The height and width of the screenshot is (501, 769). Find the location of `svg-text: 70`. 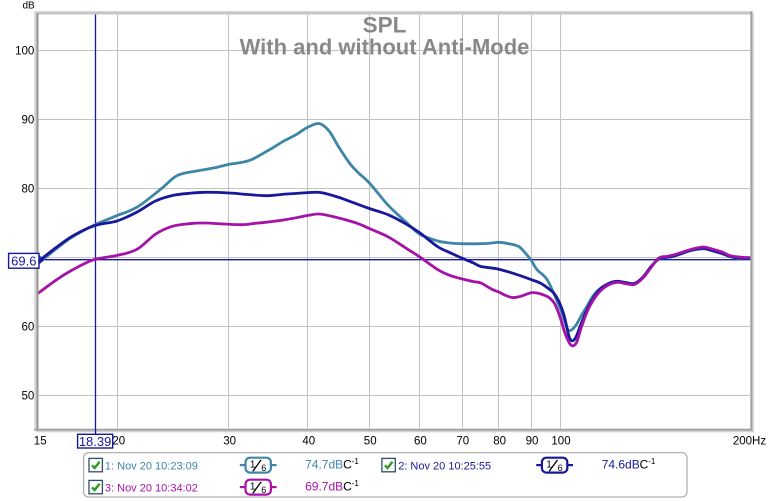

svg-text: 70 is located at coordinates (462, 442).